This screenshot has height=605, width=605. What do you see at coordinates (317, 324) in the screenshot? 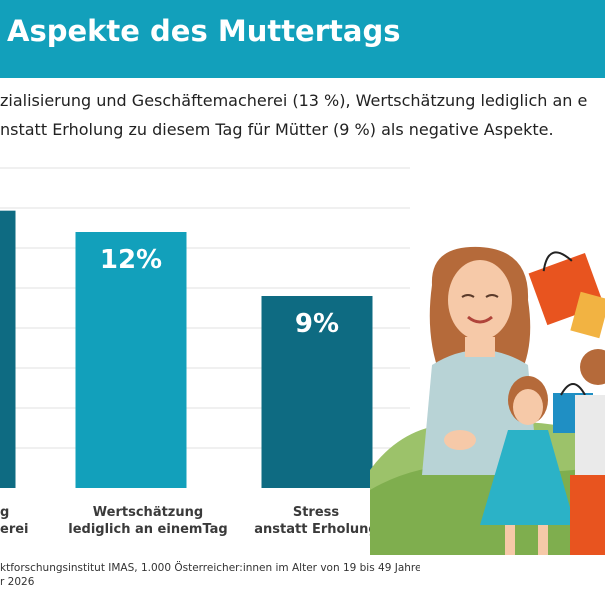
I see `bar-value-label-2: 9%` at bounding box center [317, 324].